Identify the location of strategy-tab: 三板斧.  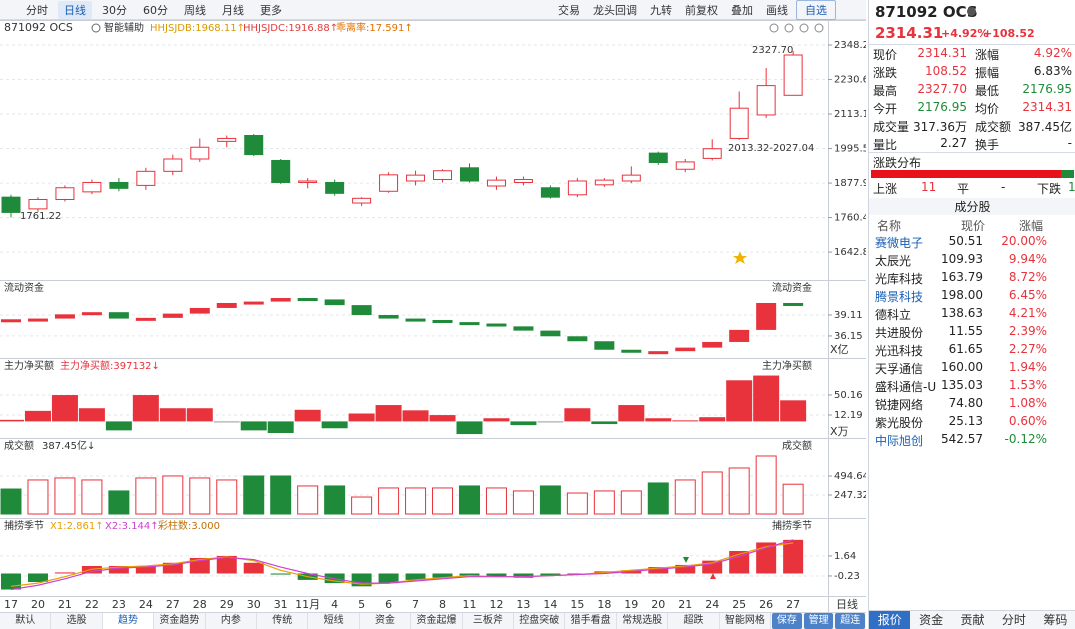
(489, 621).